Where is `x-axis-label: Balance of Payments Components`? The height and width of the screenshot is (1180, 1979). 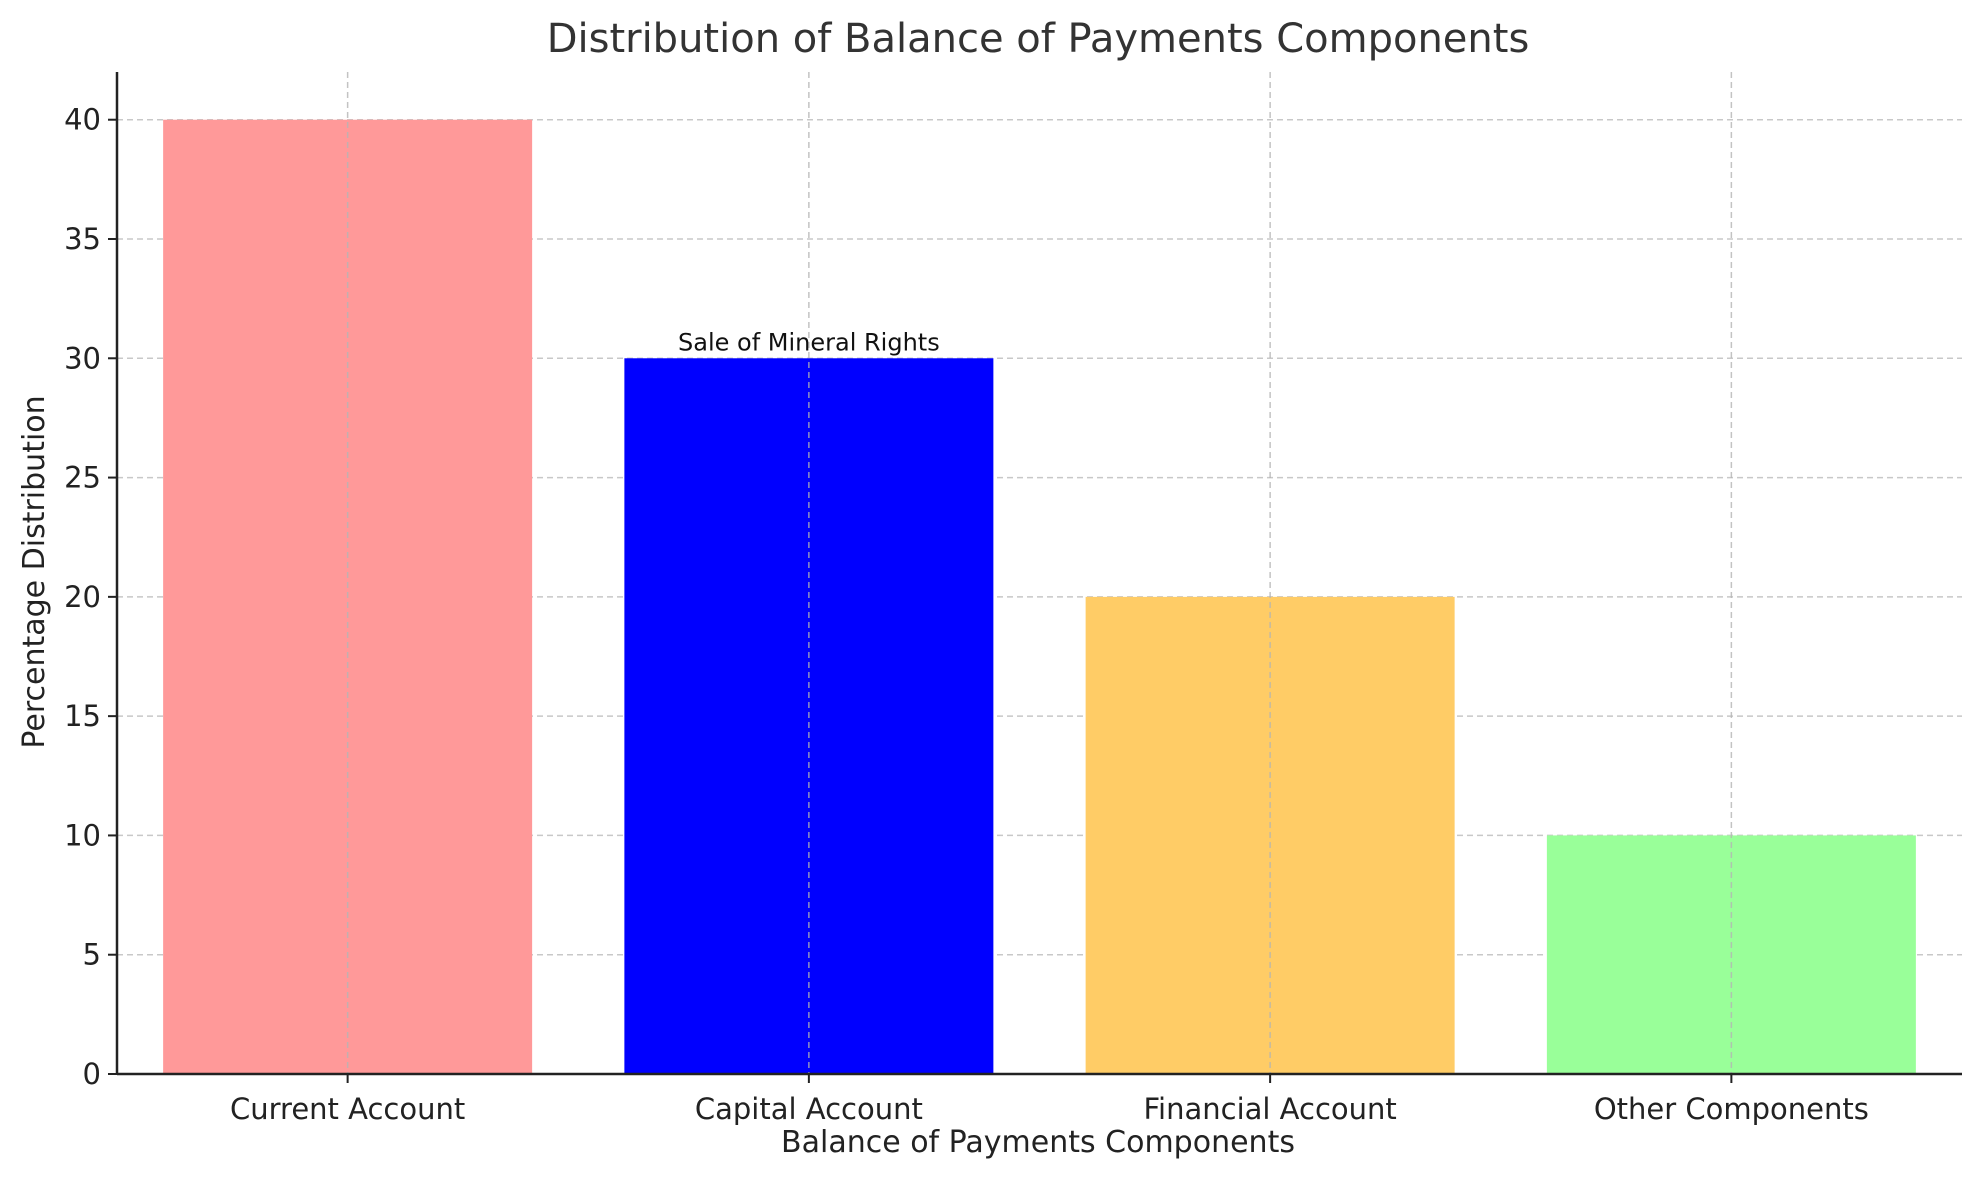
x-axis-label: Balance of Payments Components is located at coordinates (1038, 1142).